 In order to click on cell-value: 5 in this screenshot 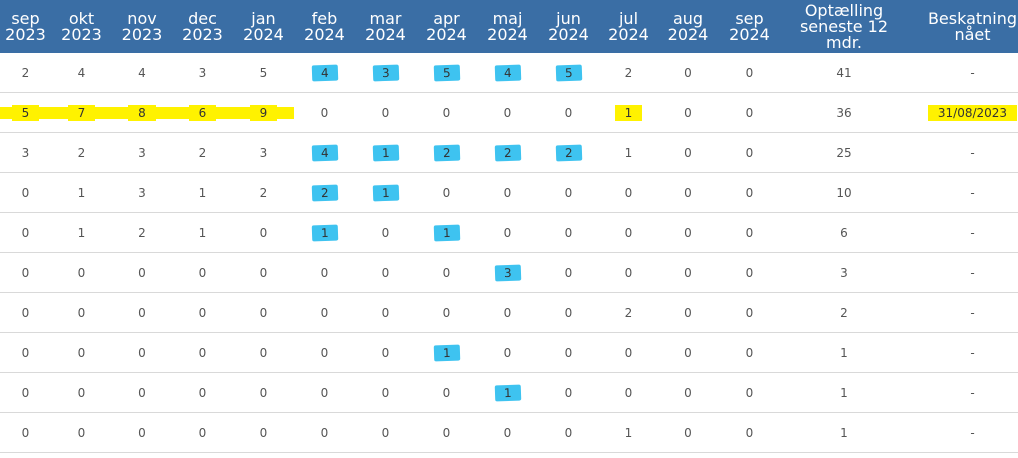, I will do `click(568, 72)`.